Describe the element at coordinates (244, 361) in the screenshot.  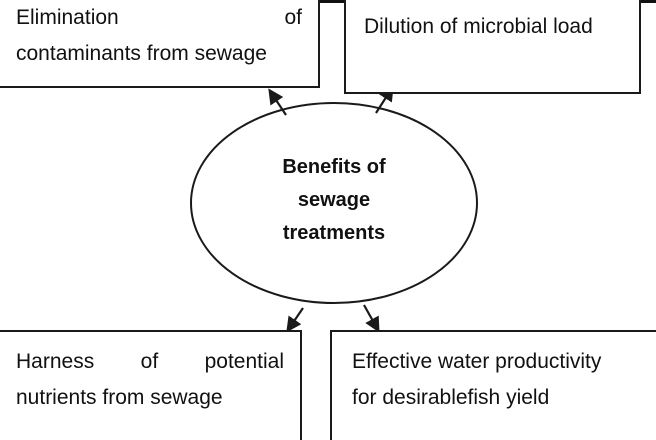
I see `box-word: potential` at that location.